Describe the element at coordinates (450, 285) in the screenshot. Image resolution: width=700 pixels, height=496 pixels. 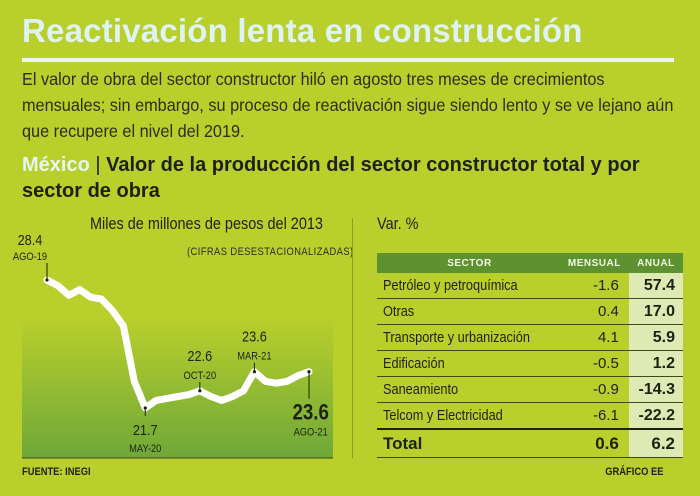
I see `sector-name: Petróleo y petroquímica` at that location.